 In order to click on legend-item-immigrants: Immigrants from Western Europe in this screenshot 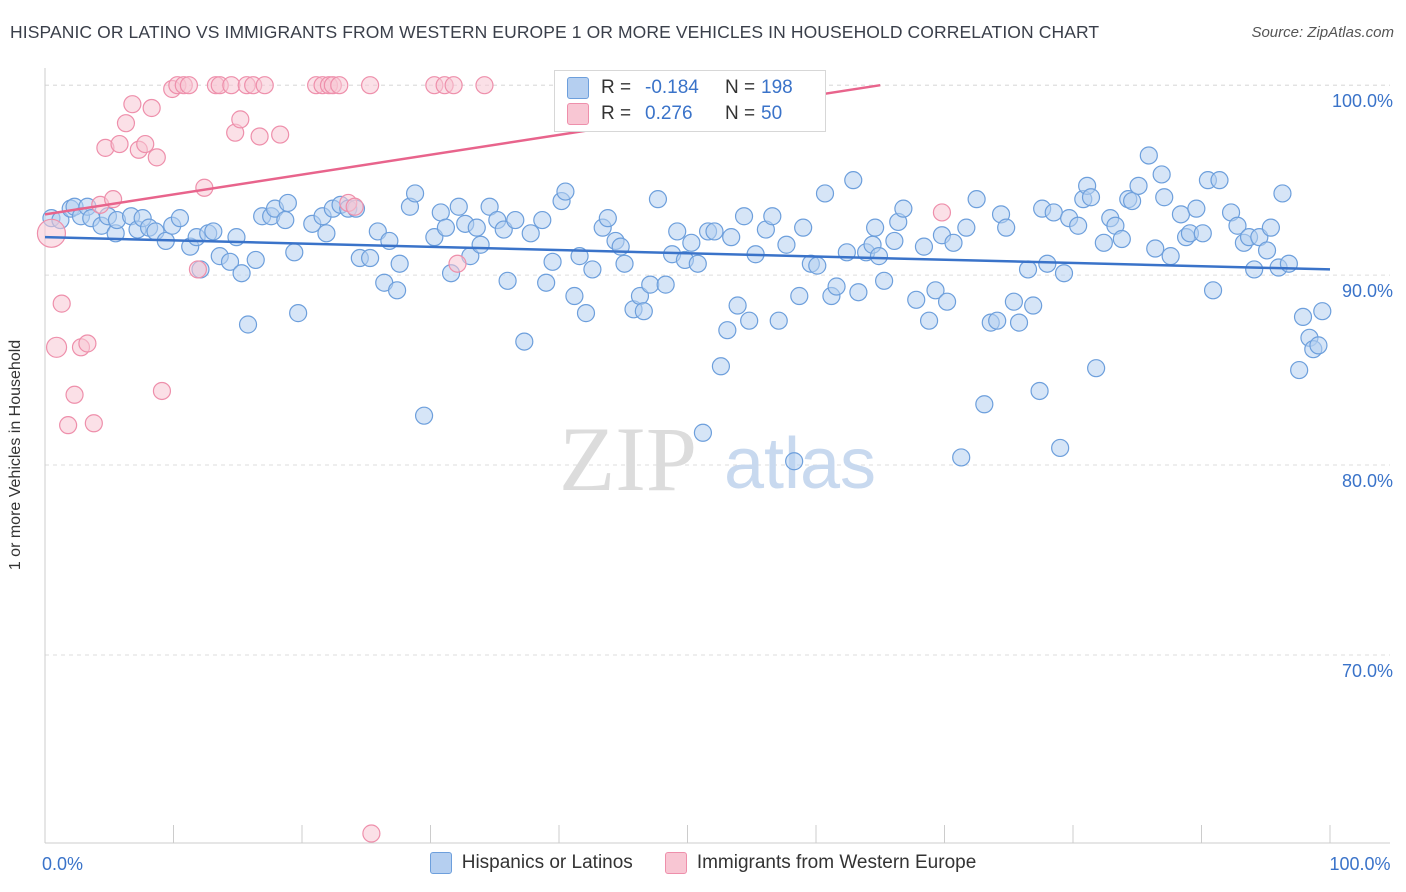, I will do `click(820, 863)`.